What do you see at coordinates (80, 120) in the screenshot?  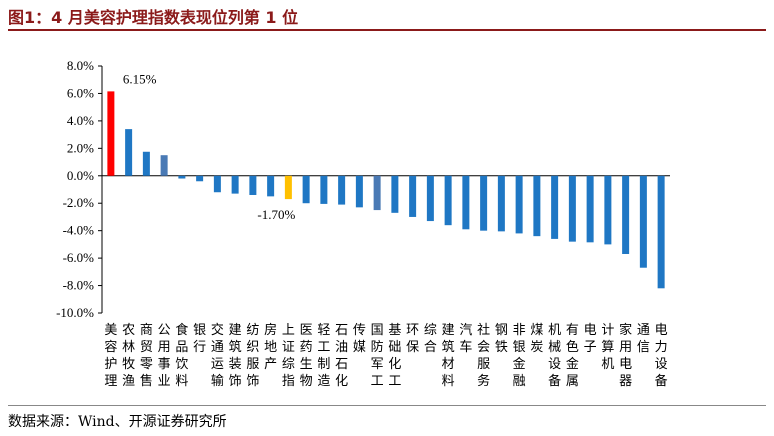 I see `y-tick-label: 4.0%` at bounding box center [80, 120].